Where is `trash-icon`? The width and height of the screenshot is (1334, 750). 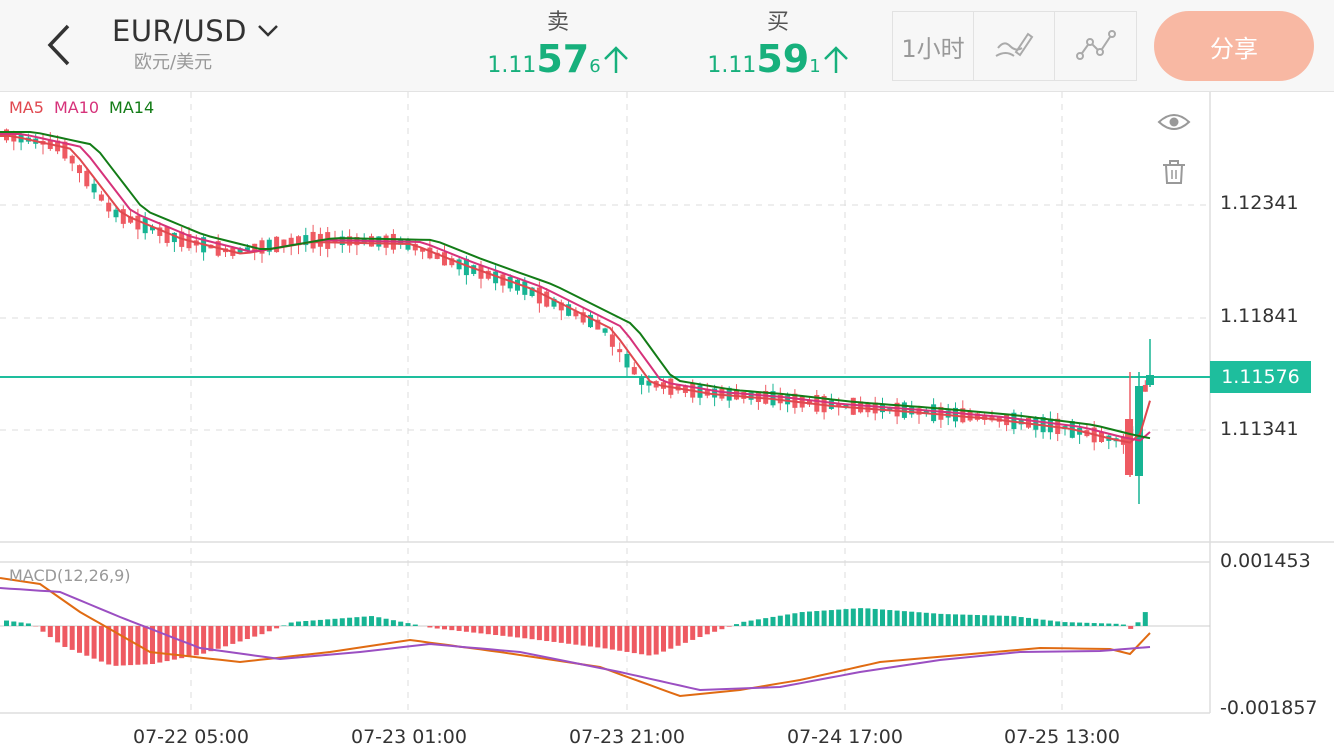 trash-icon is located at coordinates (1174, 172).